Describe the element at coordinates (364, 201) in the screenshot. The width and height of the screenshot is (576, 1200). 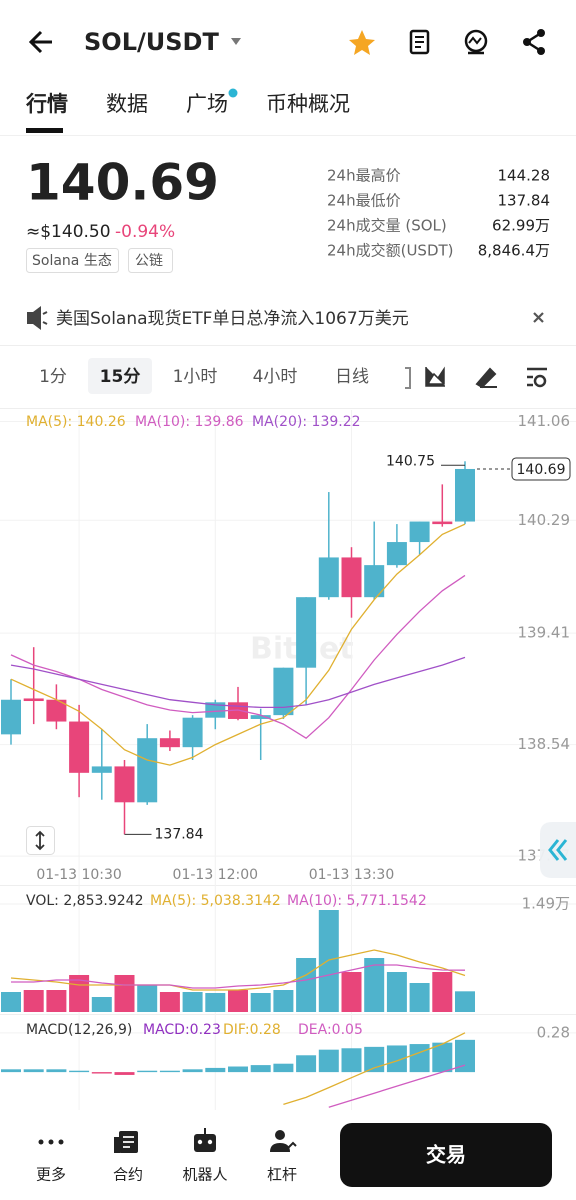
I see `stat-label: 24h最低价` at that location.